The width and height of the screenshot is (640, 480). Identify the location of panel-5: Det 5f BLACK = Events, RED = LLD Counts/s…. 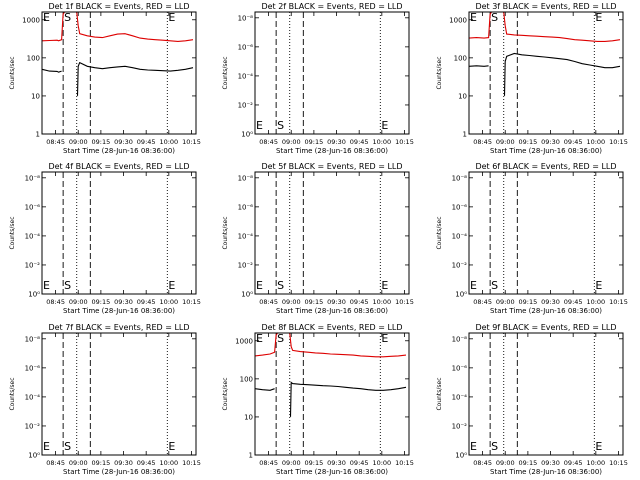
(318, 238).